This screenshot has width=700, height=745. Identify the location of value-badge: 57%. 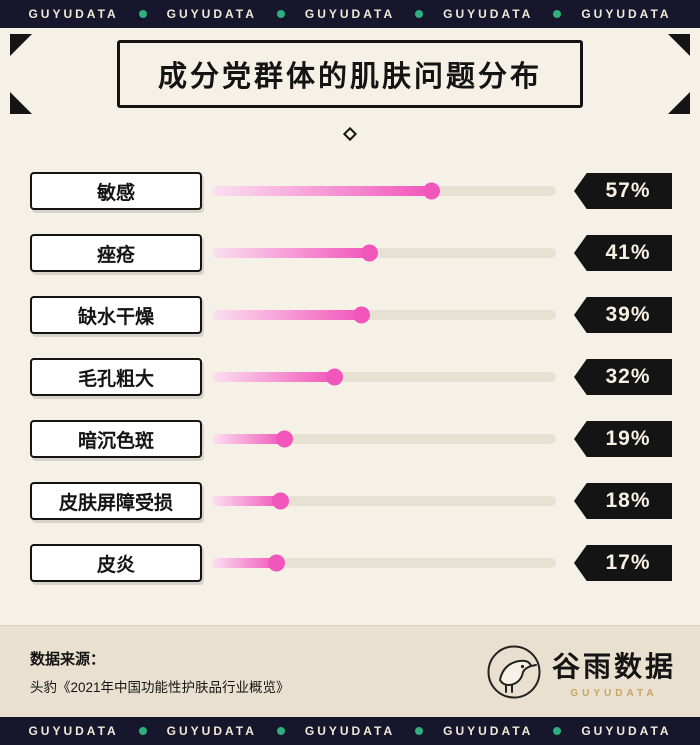
(623, 191).